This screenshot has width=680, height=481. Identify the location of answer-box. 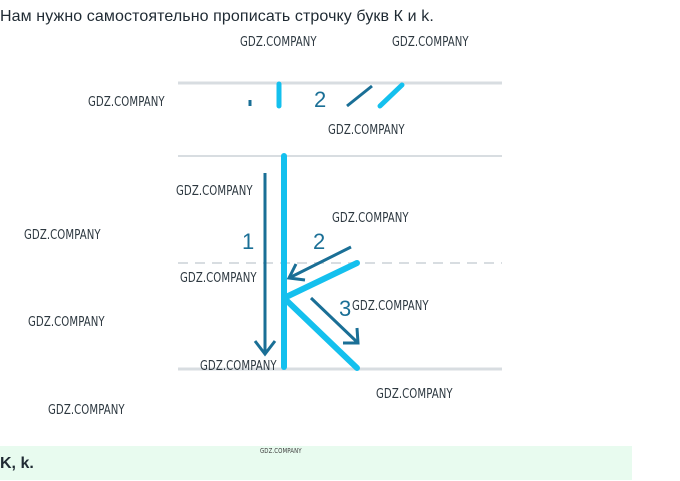
(316, 463).